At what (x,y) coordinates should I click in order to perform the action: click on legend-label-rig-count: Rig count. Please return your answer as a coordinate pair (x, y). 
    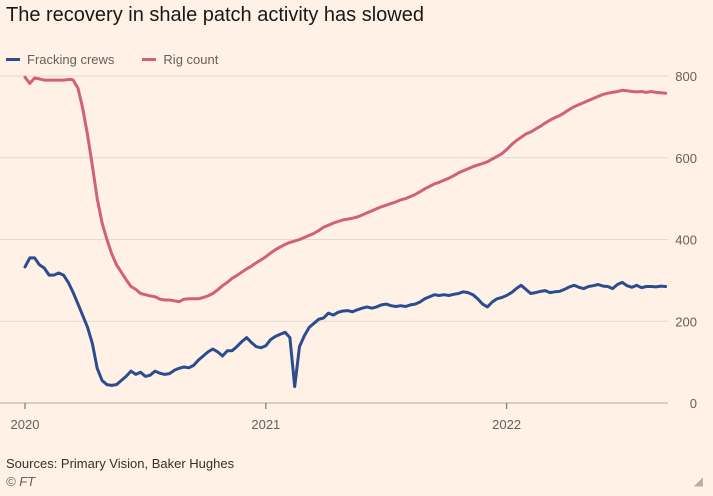
    Looking at the image, I should click on (191, 59).